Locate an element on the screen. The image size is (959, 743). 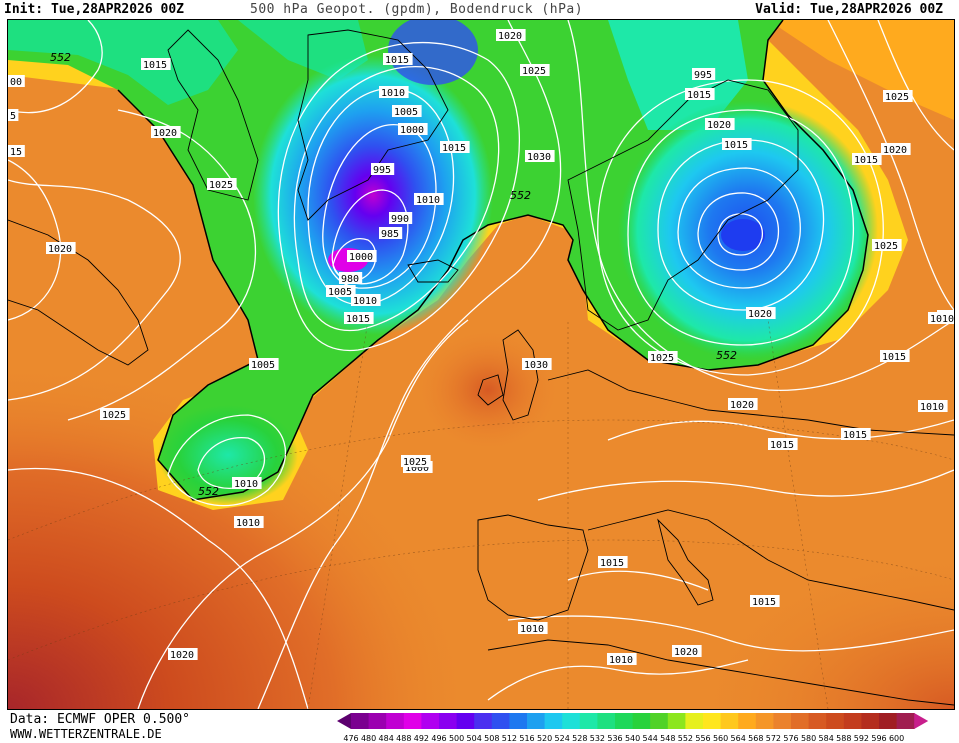
scale-tick-label: 476 is located at coordinates (351, 738).